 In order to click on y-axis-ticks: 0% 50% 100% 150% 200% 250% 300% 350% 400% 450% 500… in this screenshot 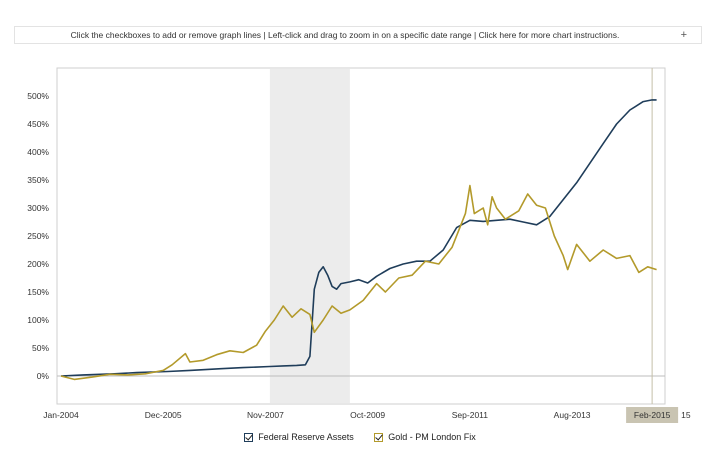, I will do `click(38, 236)`.